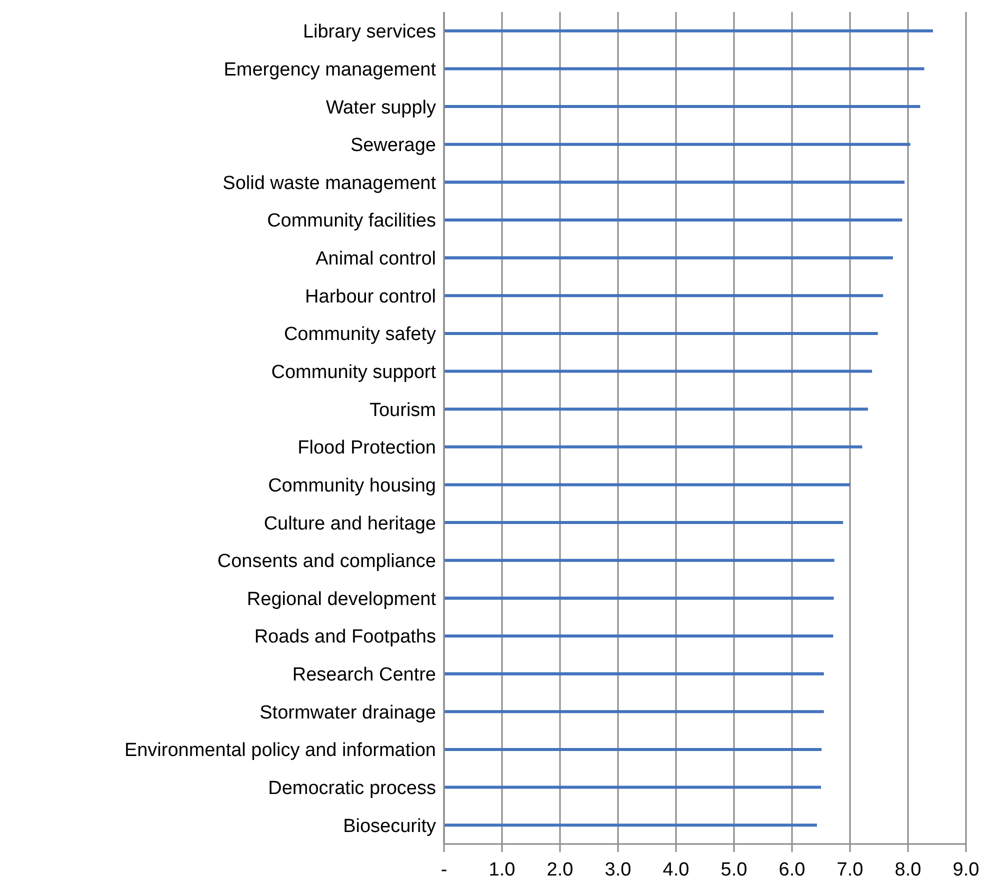  I want to click on y-tick-label: Community facilities, so click(351, 221).